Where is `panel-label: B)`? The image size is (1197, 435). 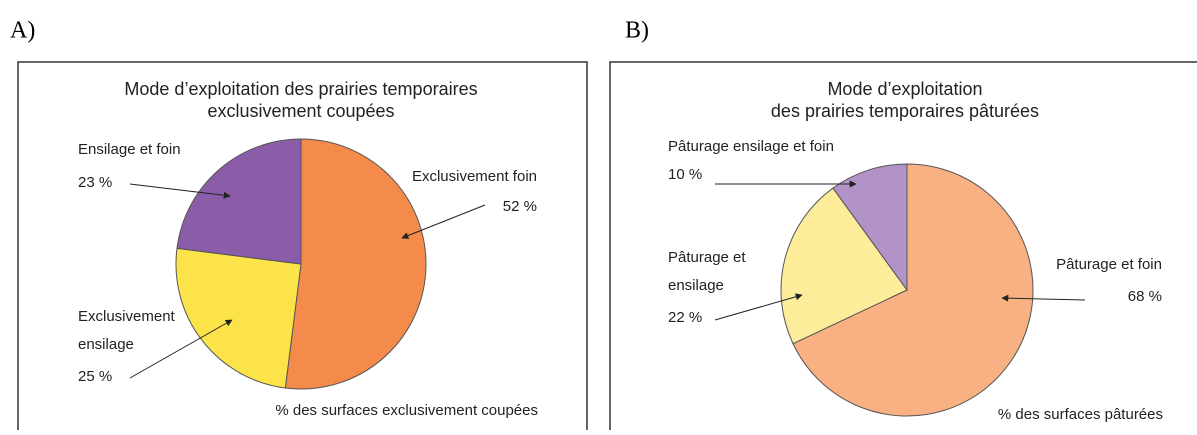 panel-label: B) is located at coordinates (637, 31).